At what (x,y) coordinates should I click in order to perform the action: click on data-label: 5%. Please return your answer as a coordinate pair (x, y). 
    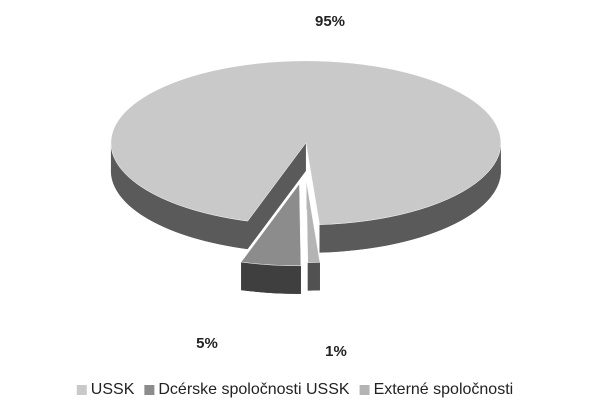
    Looking at the image, I should click on (207, 343).